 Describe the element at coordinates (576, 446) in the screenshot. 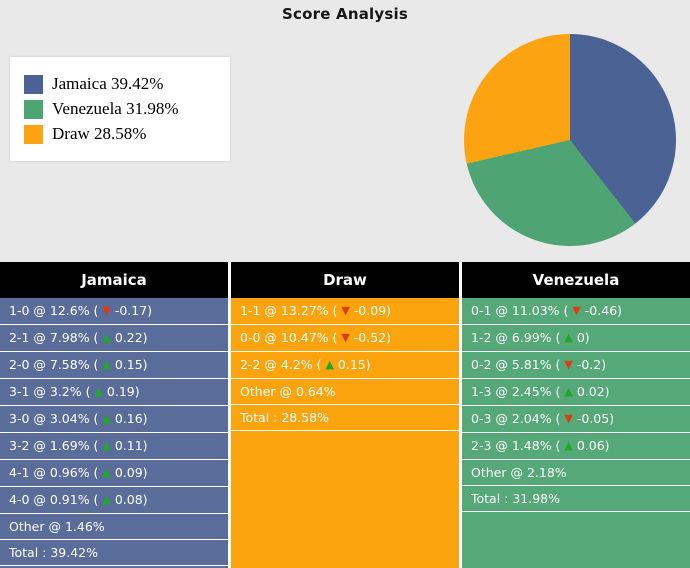

I see `score-row: 2-3 @ 1.48% ( ▲ 0.06)` at that location.